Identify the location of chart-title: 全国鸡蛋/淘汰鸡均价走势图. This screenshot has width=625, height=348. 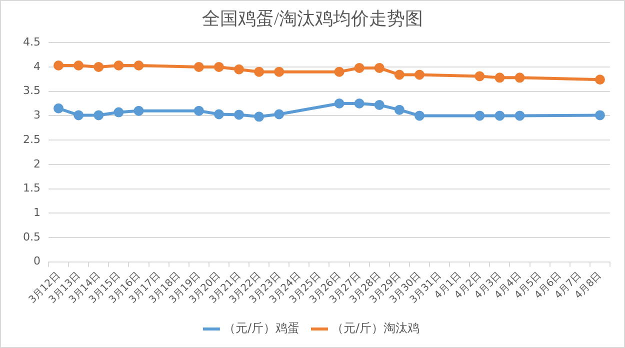
(313, 18).